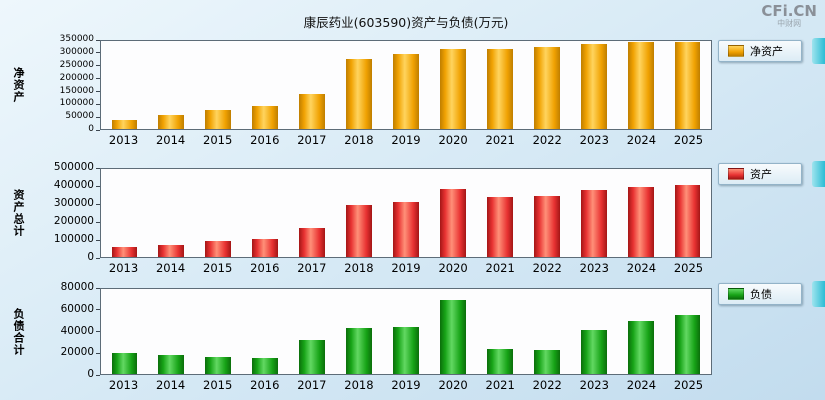 This screenshot has width=825, height=400. I want to click on legend-net-assets: 净资产, so click(760, 51).